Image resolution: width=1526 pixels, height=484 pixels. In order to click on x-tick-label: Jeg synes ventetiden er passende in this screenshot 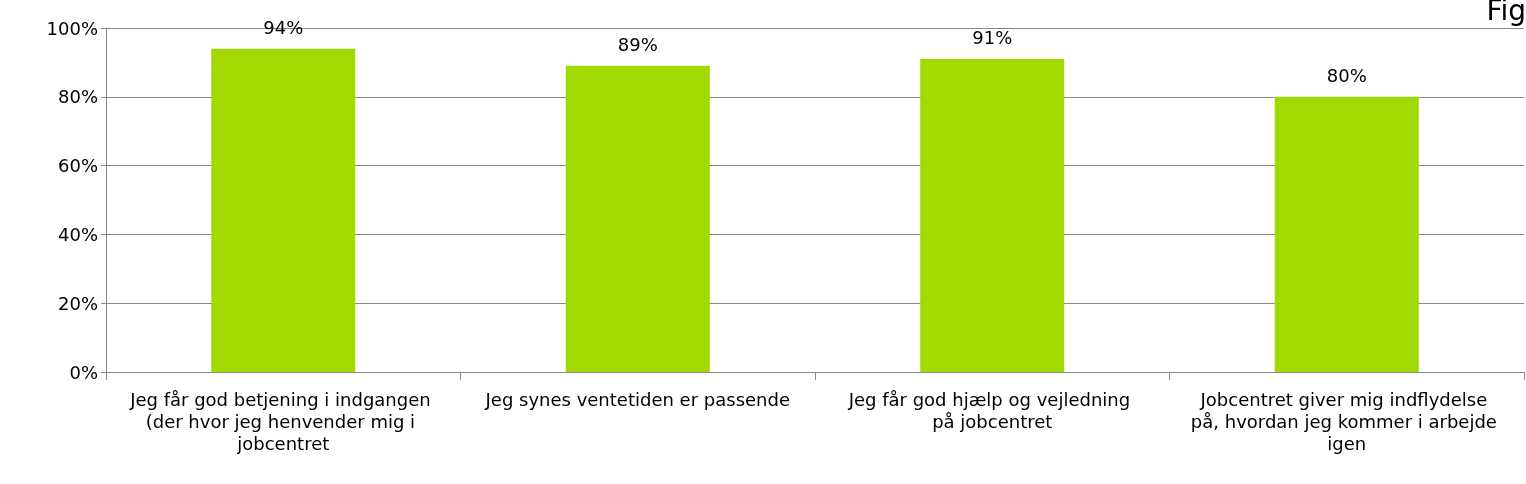, I will do `click(637, 399)`.